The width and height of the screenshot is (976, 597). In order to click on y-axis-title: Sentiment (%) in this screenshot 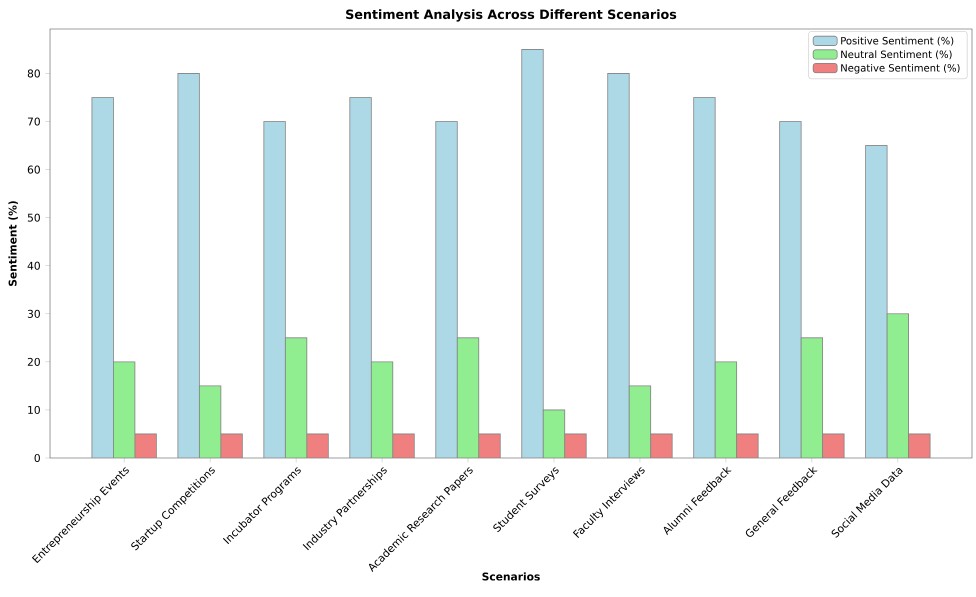, I will do `click(13, 243)`.